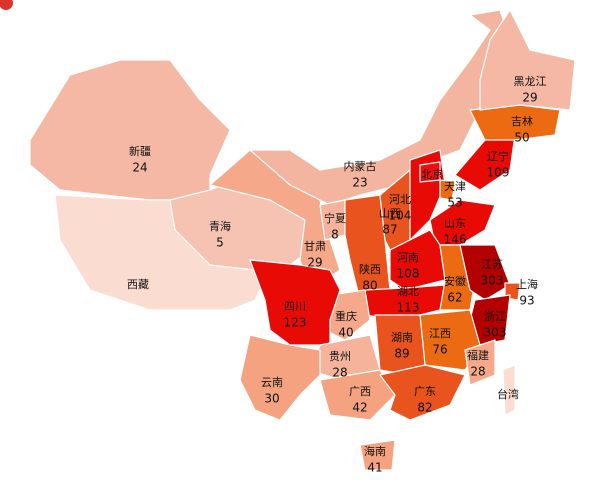 This screenshot has width=598, height=482. What do you see at coordinates (498, 173) in the screenshot?
I see `province-value: 109` at bounding box center [498, 173].